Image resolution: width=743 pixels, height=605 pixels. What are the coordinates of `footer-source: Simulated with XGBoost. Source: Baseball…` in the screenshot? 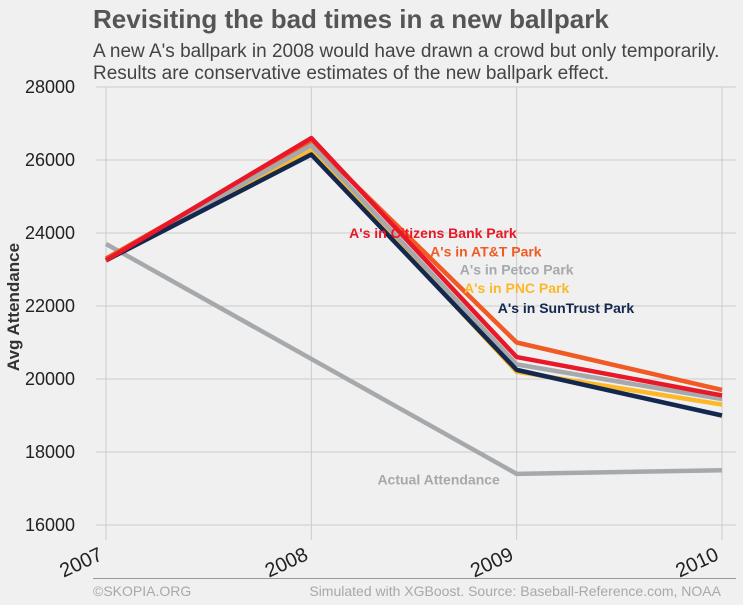 It's located at (515, 591).